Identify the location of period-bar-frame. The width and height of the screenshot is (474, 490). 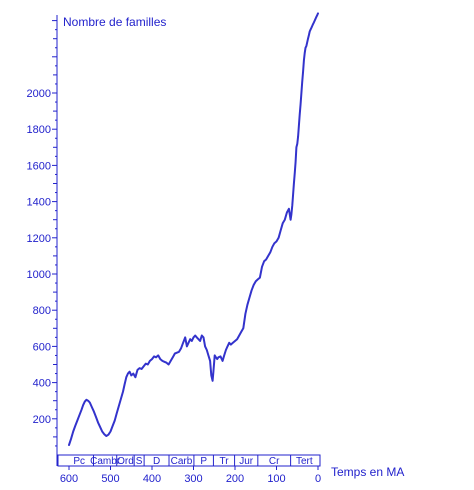
(189, 460).